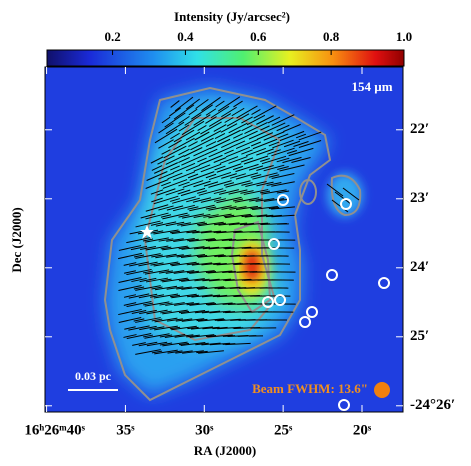  I want to click on colorbar-tick-label: 0.6, so click(258, 36).